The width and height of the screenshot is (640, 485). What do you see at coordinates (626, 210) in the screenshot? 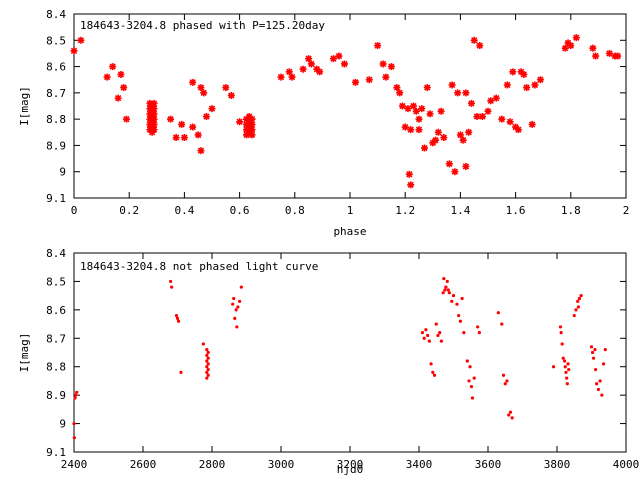
I see `x-tick-label: 2` at bounding box center [626, 210].